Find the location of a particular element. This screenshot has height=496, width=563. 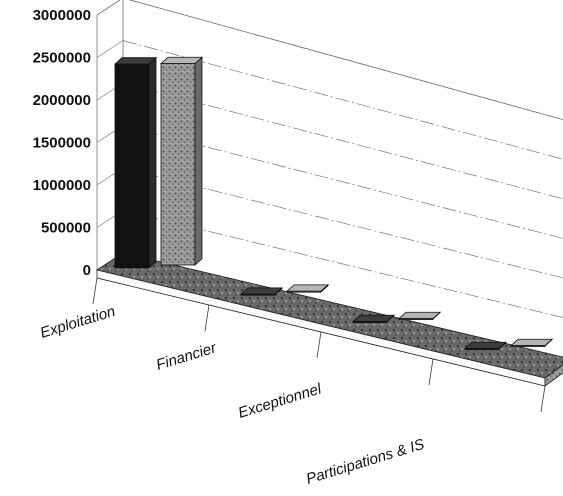

y-tick-label: 3000000 is located at coordinates (62, 15).